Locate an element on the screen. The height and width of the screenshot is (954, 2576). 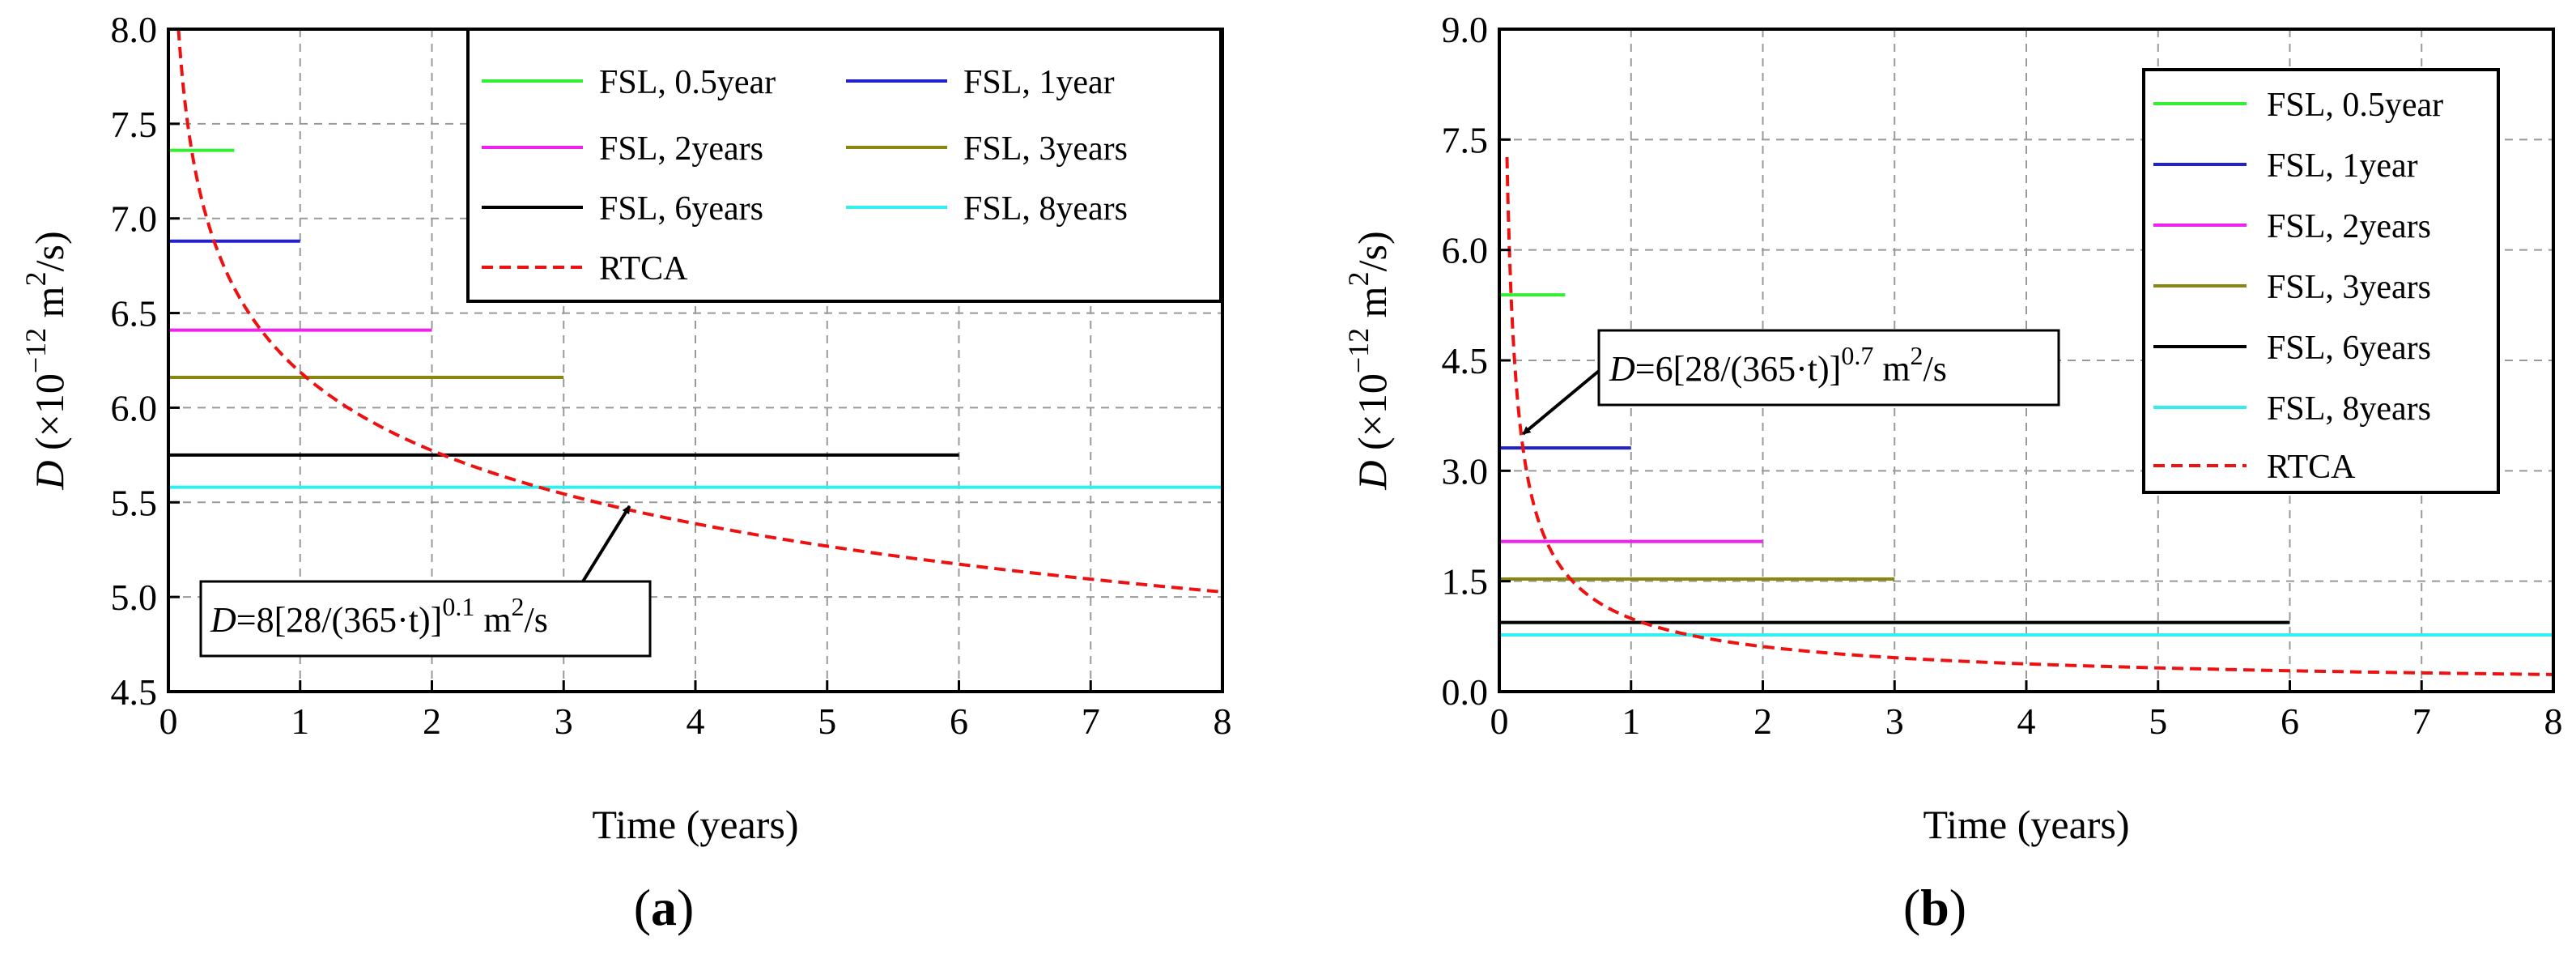
chart-a-y-tick-label-6: 7.5 is located at coordinates (134, 125).